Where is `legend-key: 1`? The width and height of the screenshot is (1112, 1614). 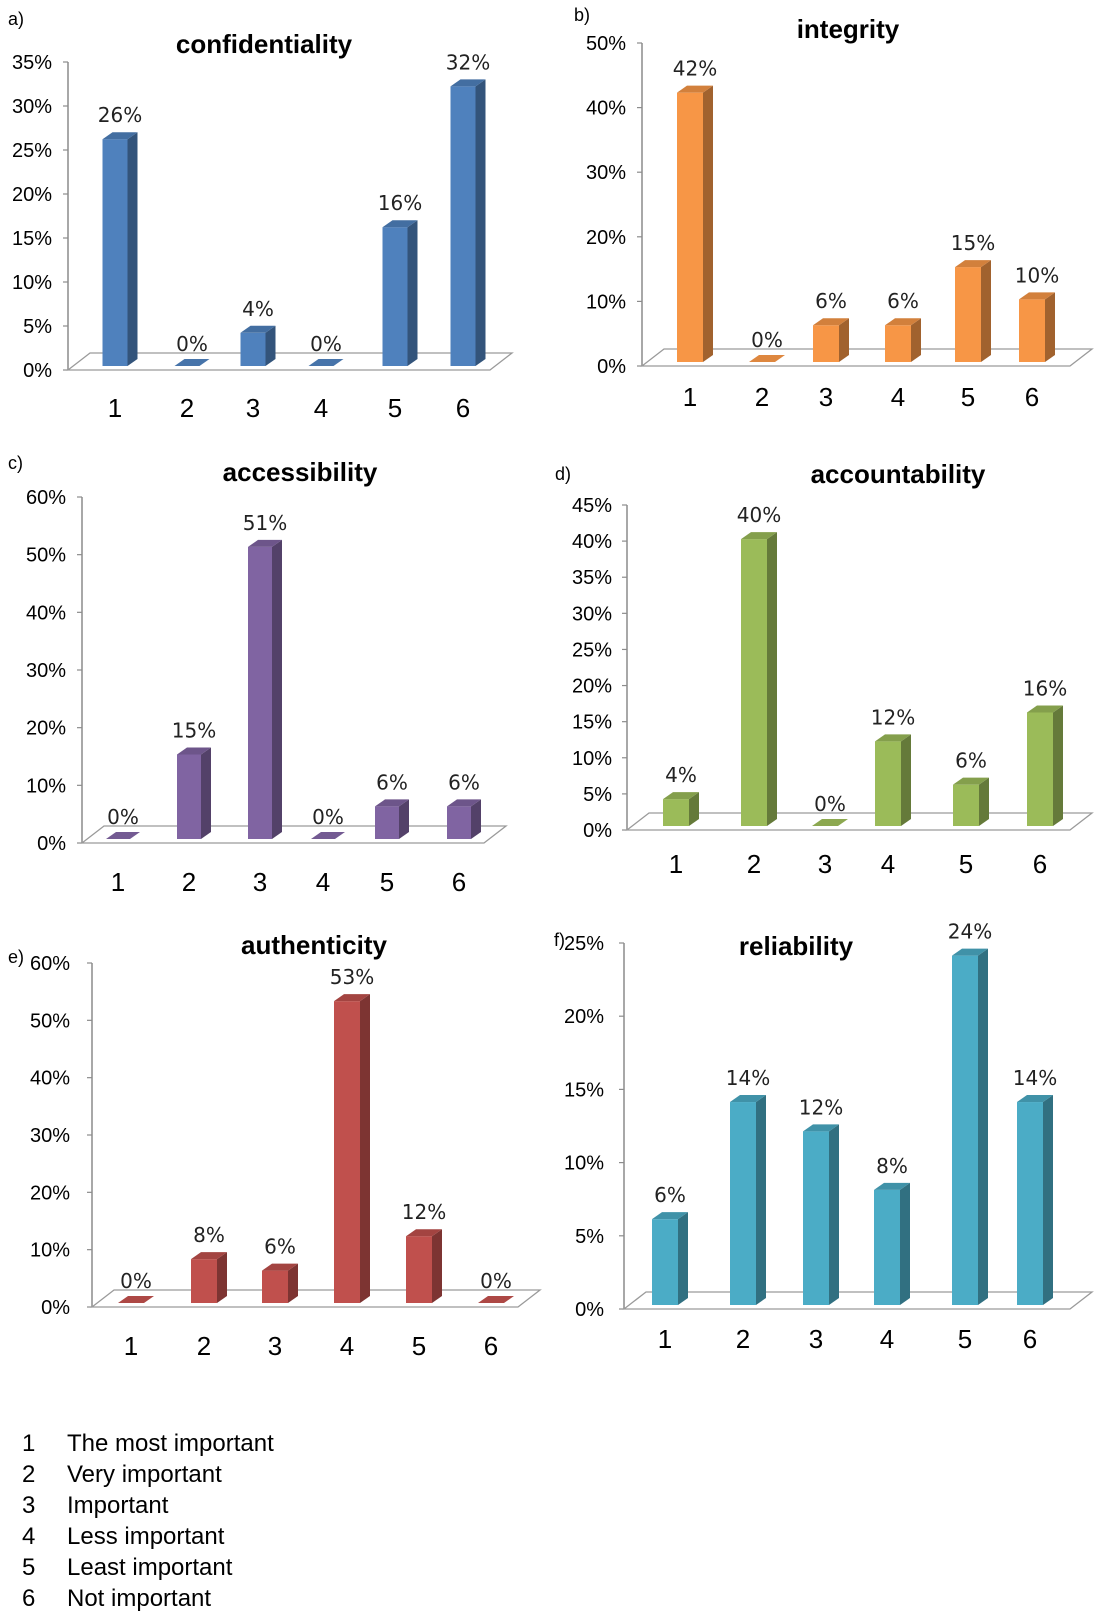 legend-key: 1 is located at coordinates (29, 1443).